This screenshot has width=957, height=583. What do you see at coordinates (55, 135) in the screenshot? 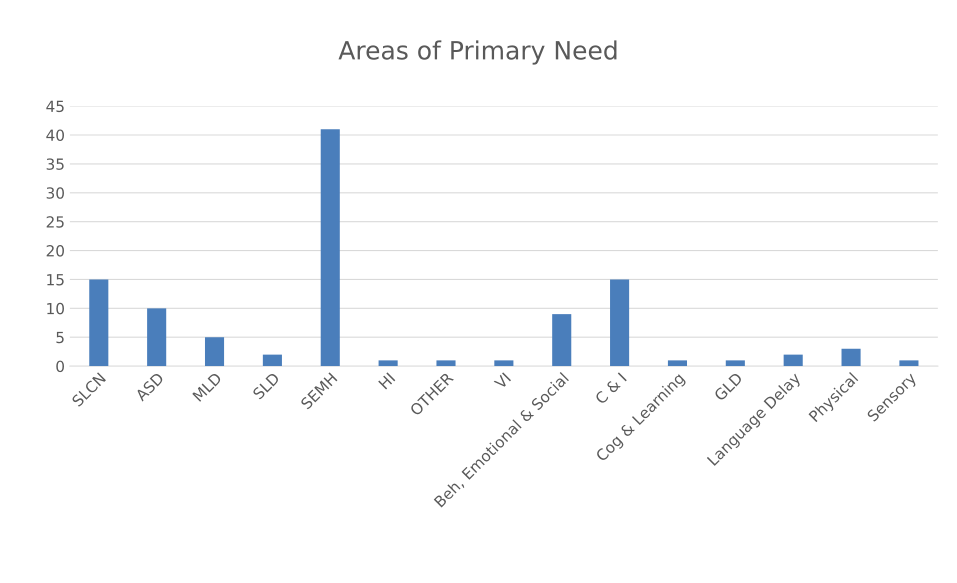
I see `y-tick-label: 40` at bounding box center [55, 135].